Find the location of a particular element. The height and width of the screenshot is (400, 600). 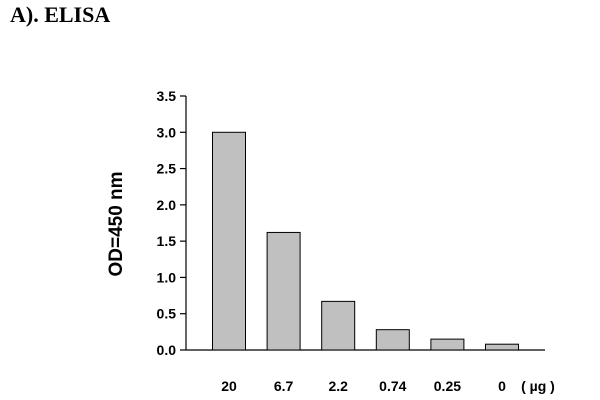

x-axis-unit-label: ( µg ) is located at coordinates (538, 386).